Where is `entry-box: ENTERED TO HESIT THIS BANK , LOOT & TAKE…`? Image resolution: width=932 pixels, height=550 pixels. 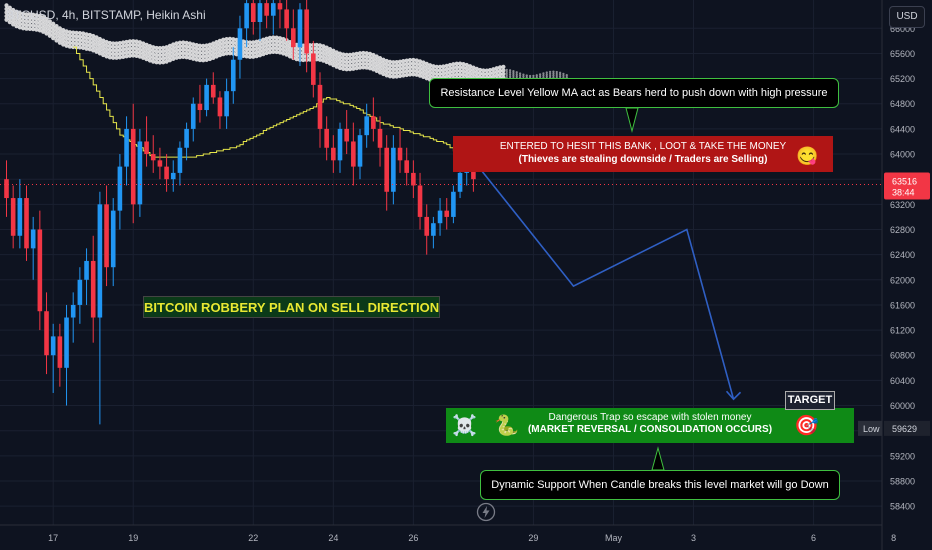
entry-box: ENTERED TO HESIT THIS BANK , LOOT & TAKE… is located at coordinates (643, 154).